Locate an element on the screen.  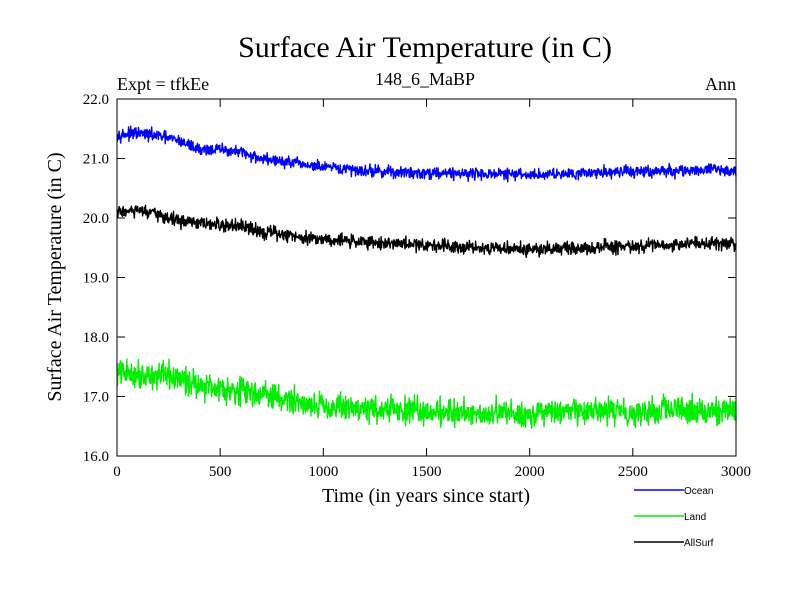
x-tick-label: 2500 is located at coordinates (633, 472).